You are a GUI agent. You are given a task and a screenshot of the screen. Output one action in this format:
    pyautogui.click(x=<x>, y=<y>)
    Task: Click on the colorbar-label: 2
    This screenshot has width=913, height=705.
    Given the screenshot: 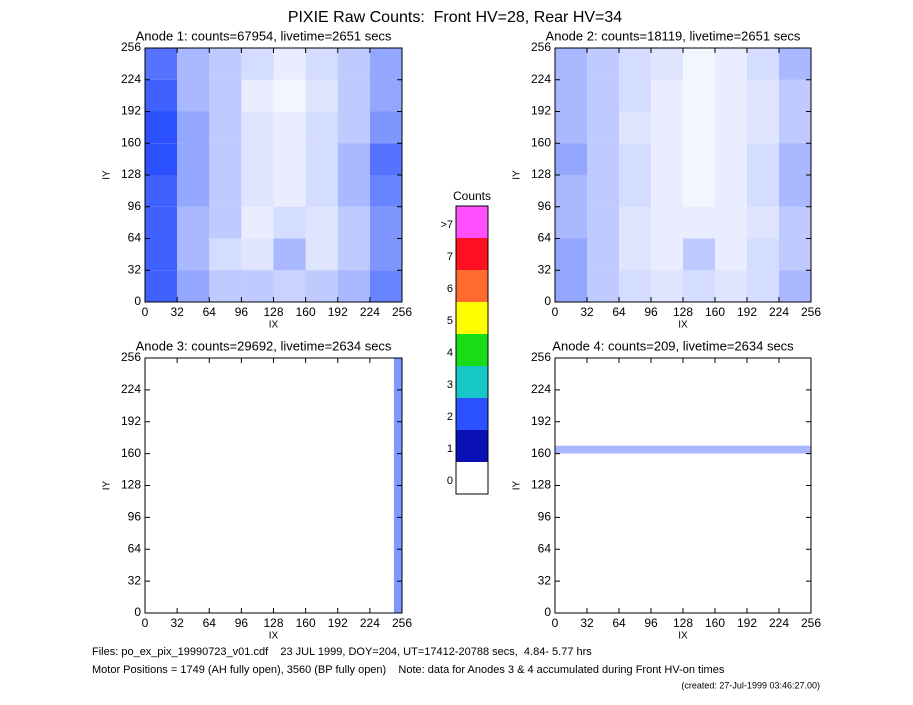 What is the action you would take?
    pyautogui.click(x=450, y=417)
    